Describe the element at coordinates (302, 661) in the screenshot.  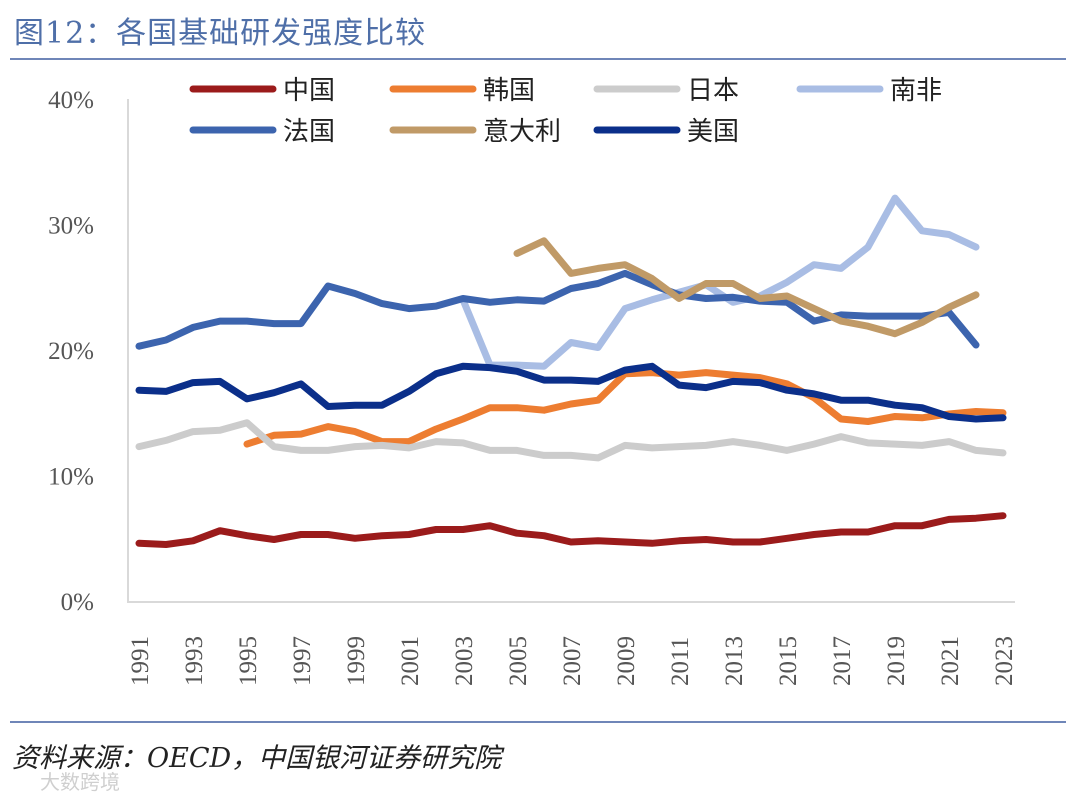
I see `x-tick-label: 1997` at that location.